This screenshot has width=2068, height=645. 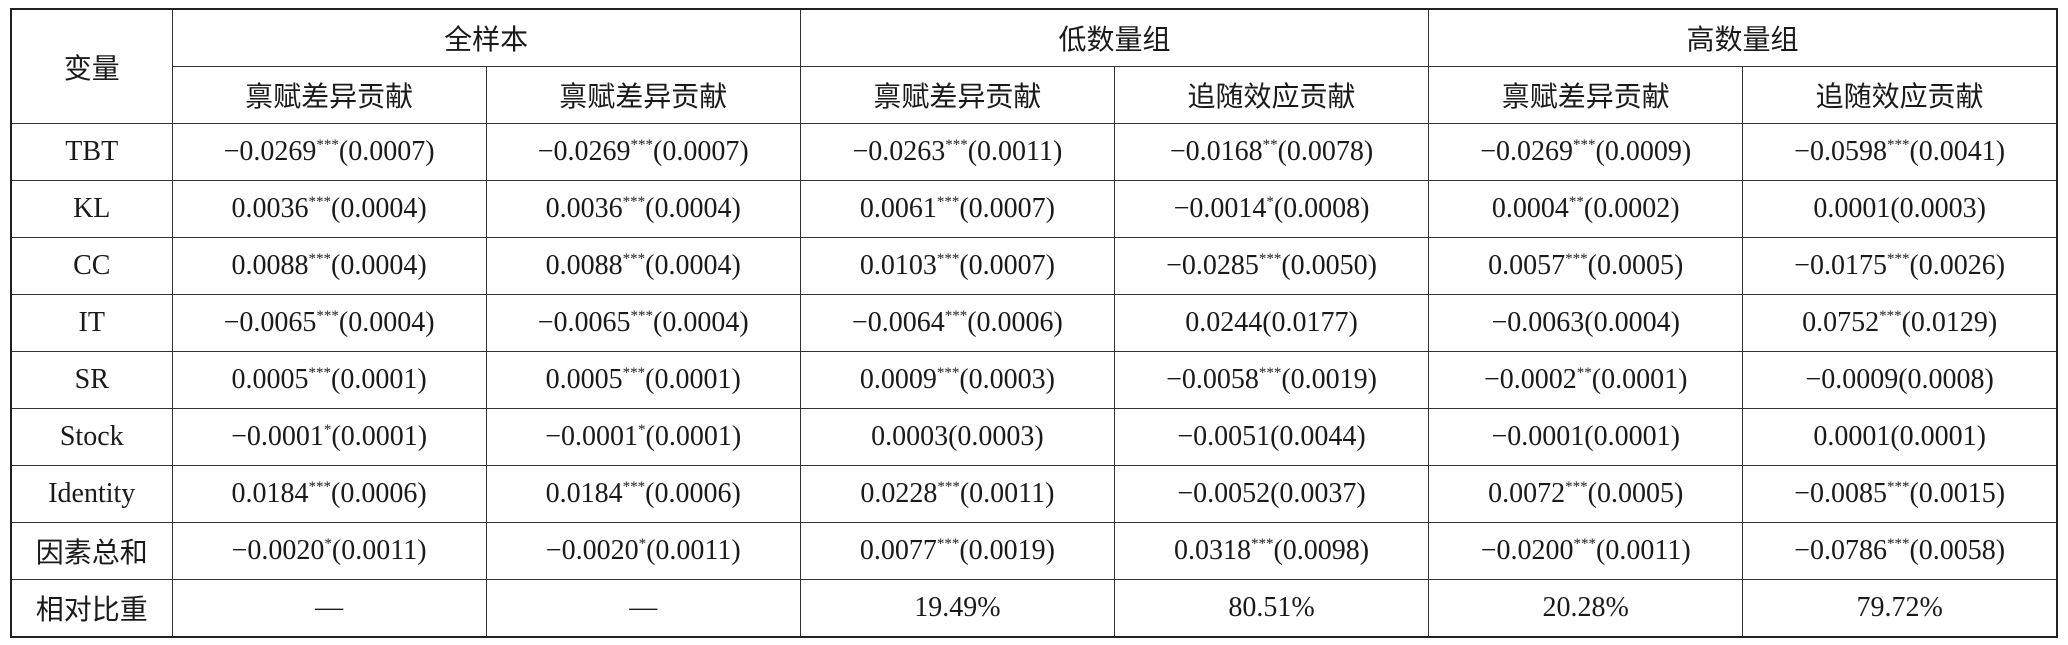 I want to click on standard-error: (0.0004), so click(x=701, y=322).